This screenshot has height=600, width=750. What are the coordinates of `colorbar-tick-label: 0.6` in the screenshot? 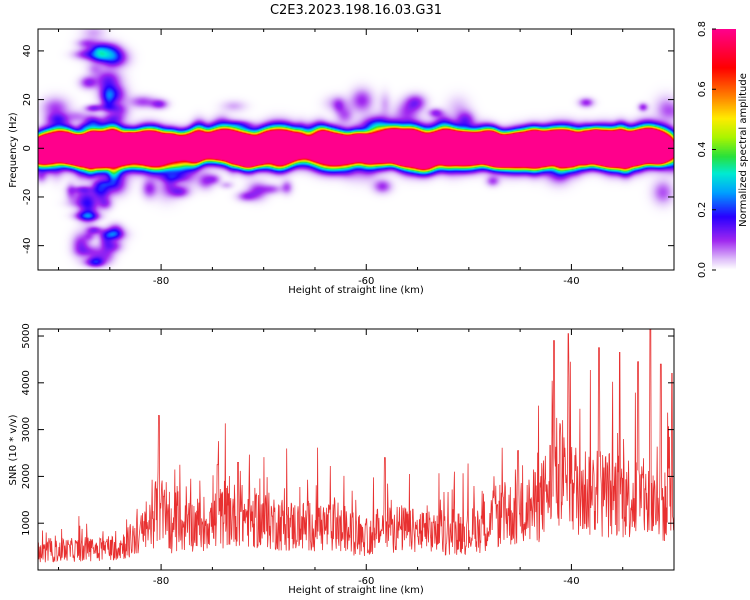 It's located at (702, 89).